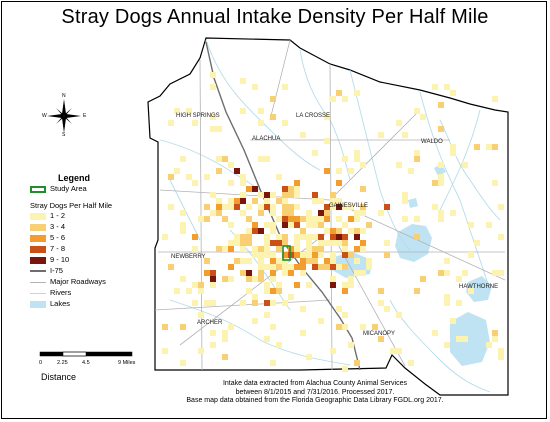 The width and height of the screenshot is (550, 422). What do you see at coordinates (56, 270) in the screenshot?
I see `legend-feature-label: I-75` at bounding box center [56, 270].